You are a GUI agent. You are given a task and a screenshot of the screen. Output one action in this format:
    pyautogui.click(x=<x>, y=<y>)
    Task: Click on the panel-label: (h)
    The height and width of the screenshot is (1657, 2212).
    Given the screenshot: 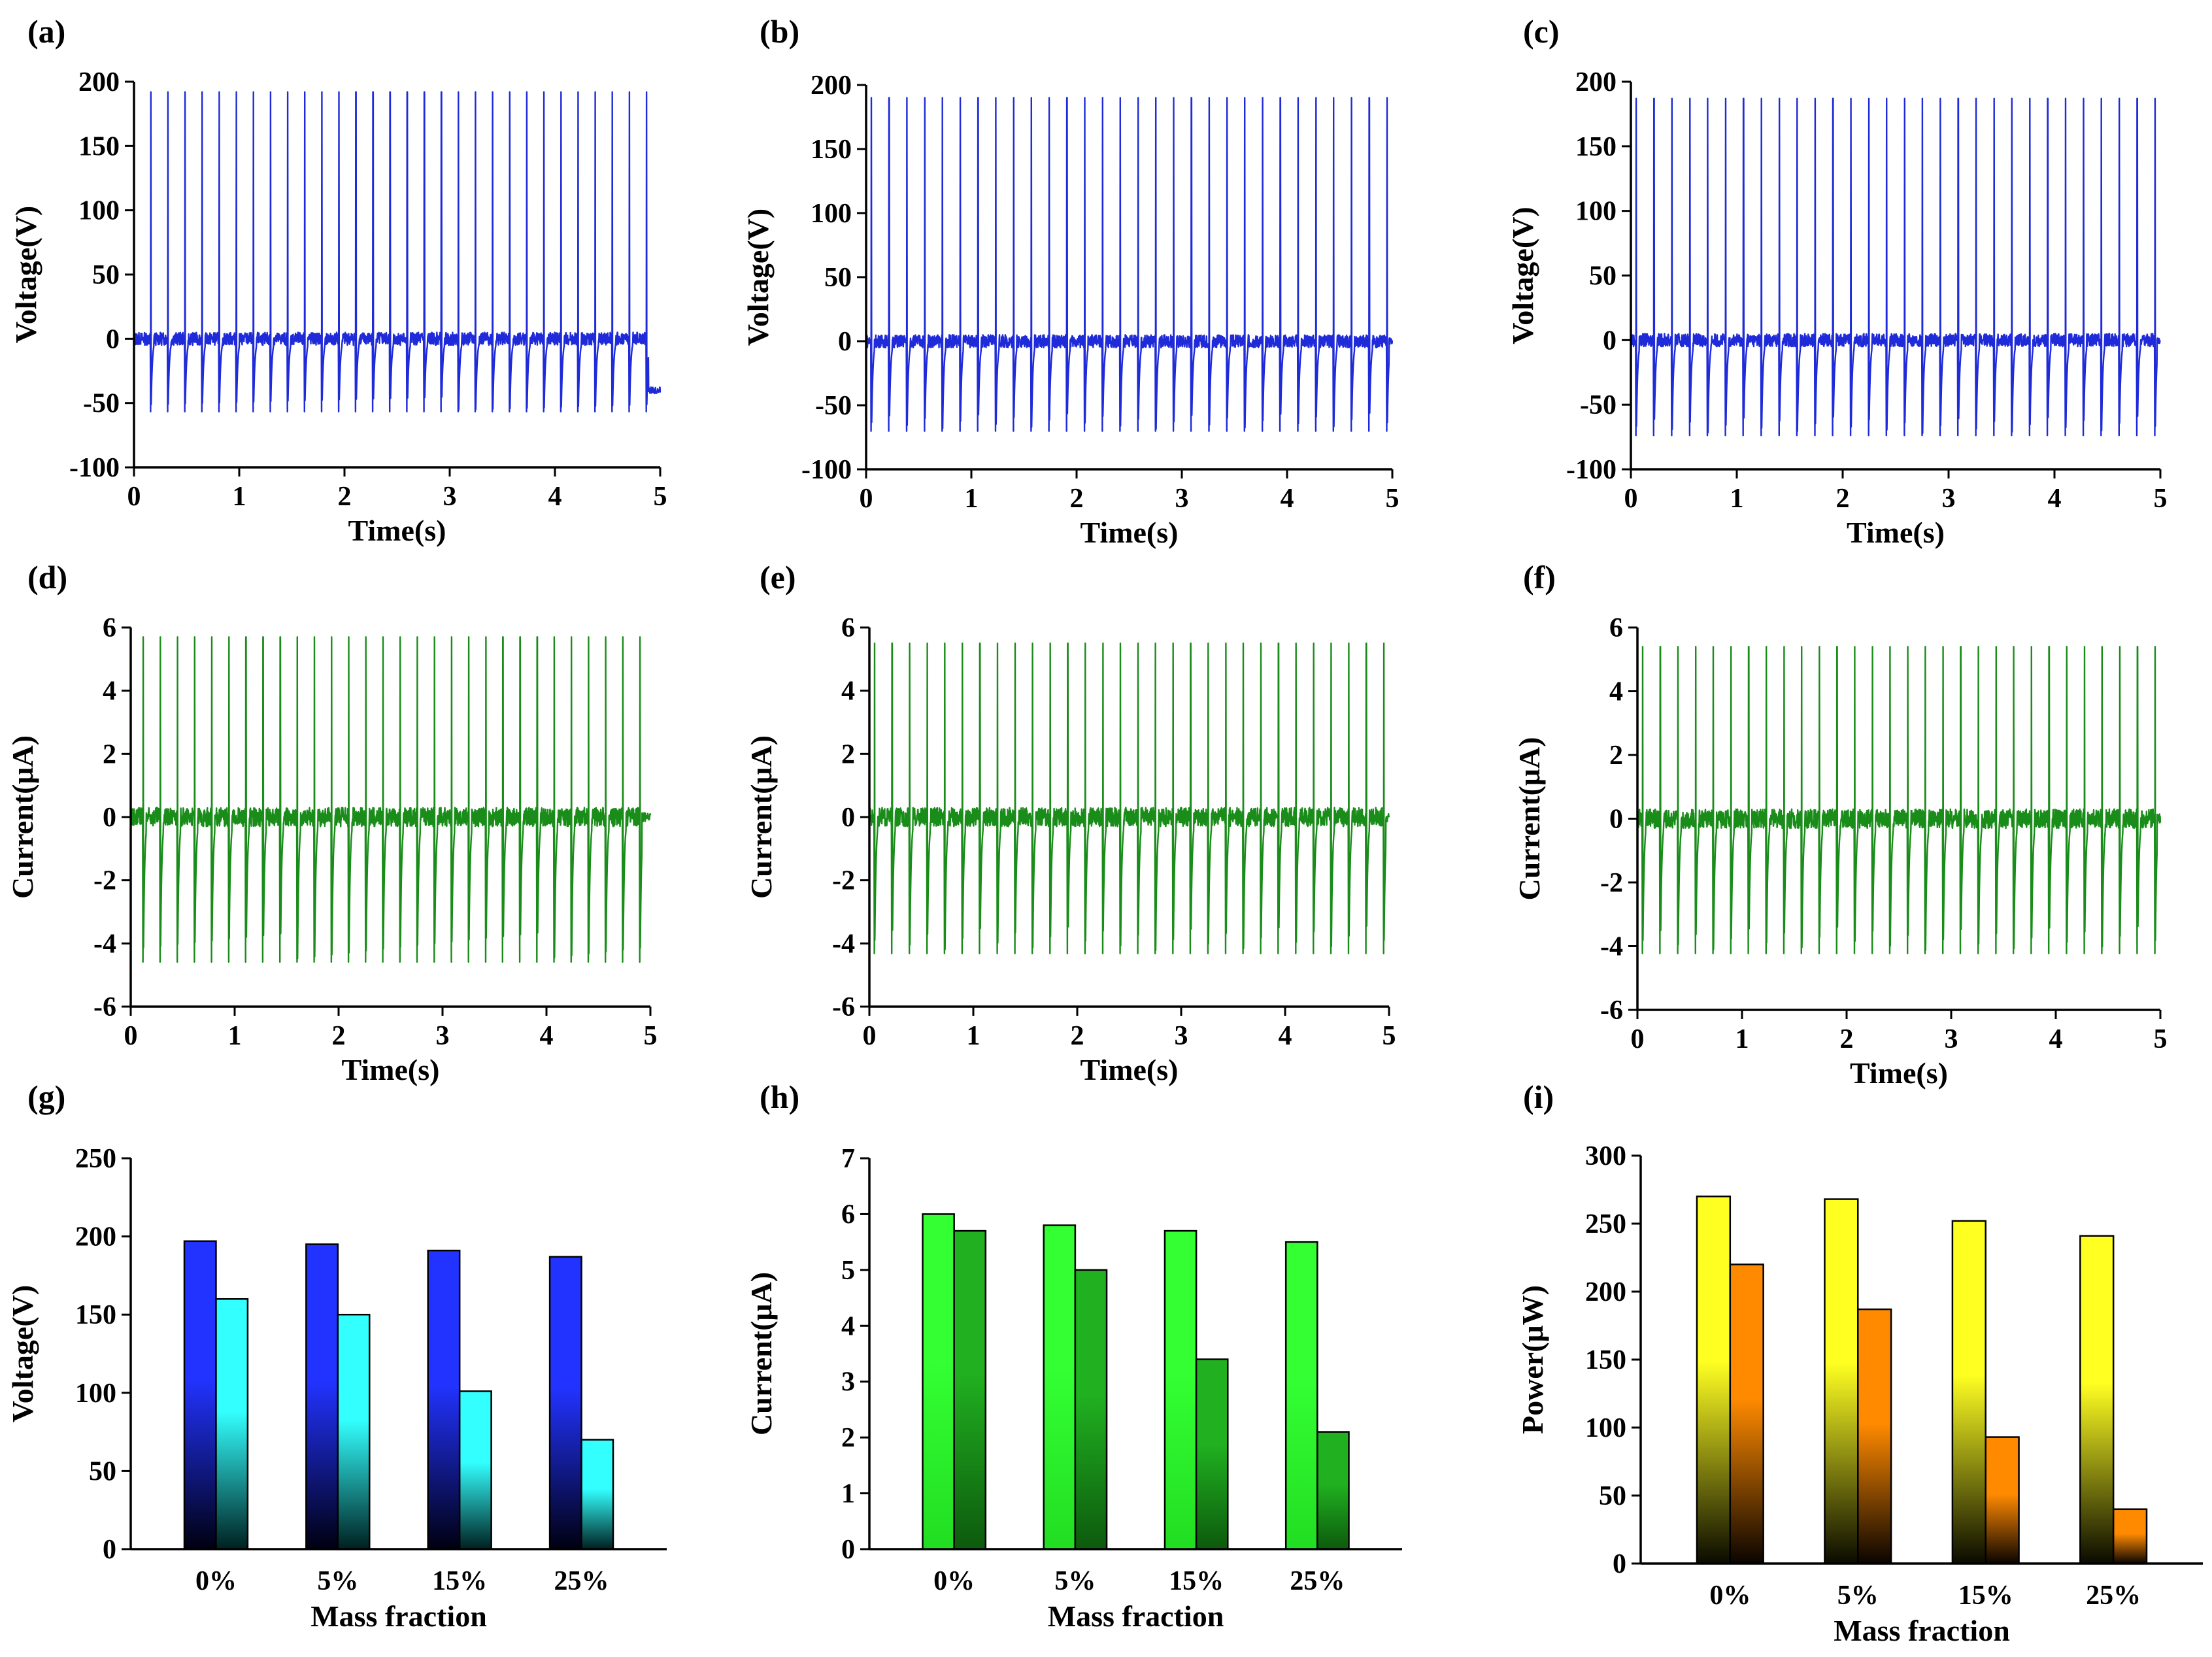 What is the action you would take?
    pyautogui.click(x=779, y=1097)
    